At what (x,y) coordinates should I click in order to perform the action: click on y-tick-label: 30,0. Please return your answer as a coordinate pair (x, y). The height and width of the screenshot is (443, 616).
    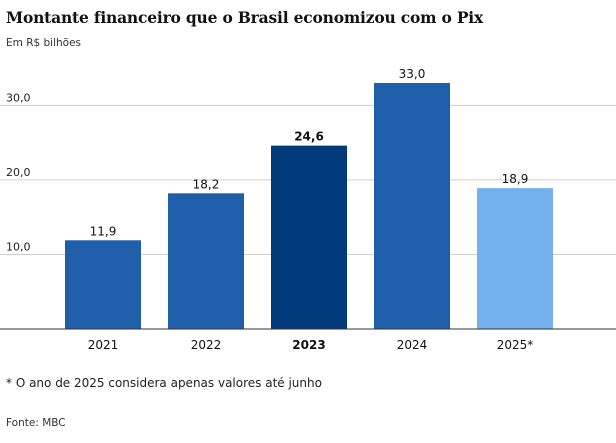
    Looking at the image, I should click on (18, 97).